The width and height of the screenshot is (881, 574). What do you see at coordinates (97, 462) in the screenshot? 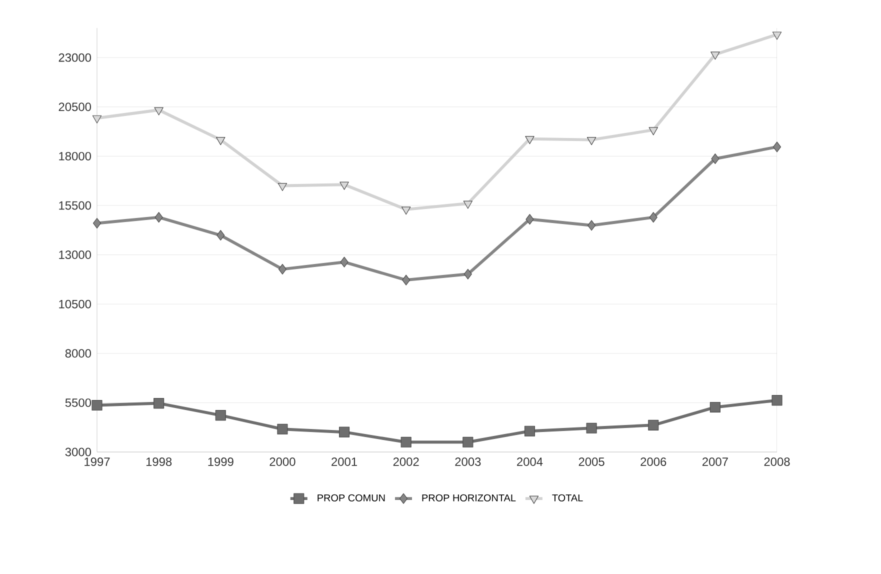
I see `x-tick-label: 1997` at bounding box center [97, 462].